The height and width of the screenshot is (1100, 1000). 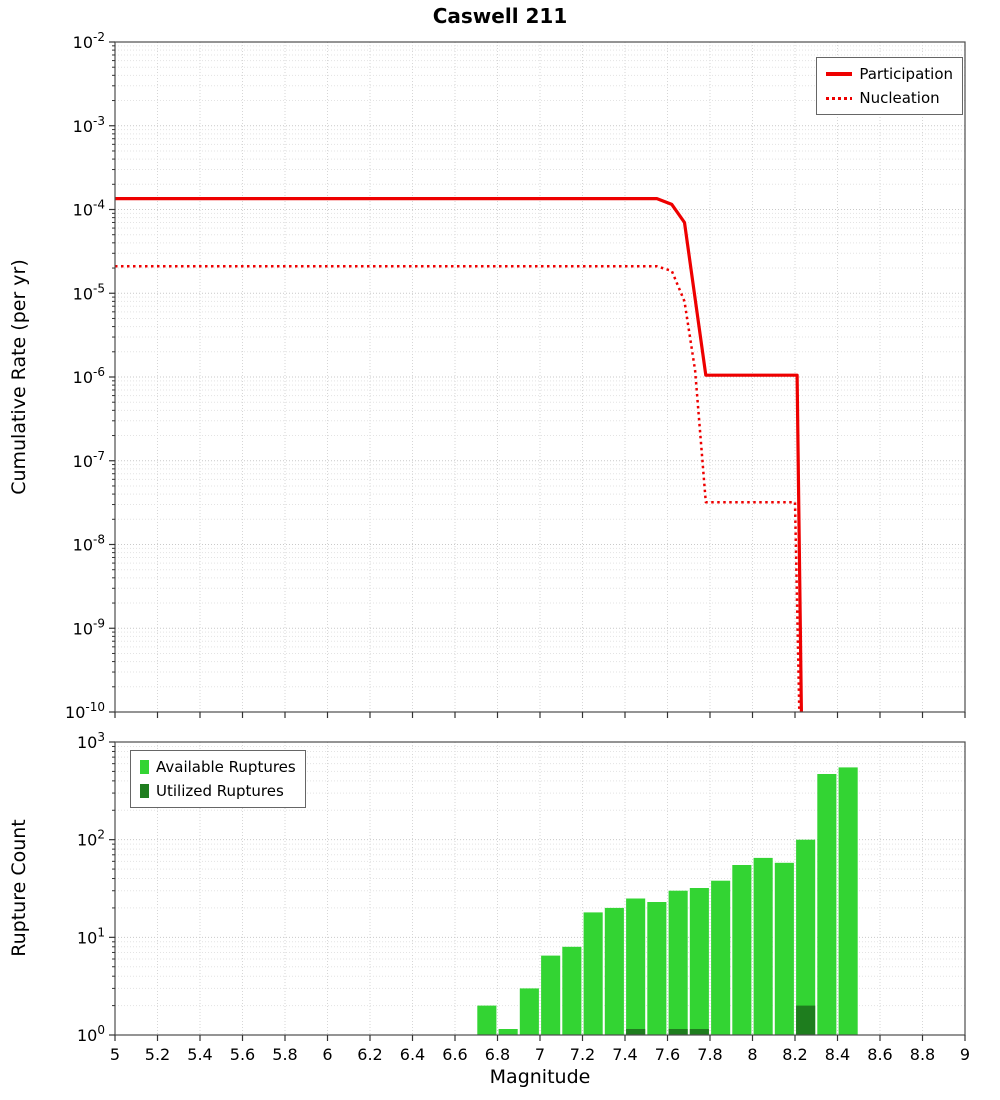 I want to click on legend-item-utilized-ruptures: Utilized Ruptures, so click(x=218, y=791).